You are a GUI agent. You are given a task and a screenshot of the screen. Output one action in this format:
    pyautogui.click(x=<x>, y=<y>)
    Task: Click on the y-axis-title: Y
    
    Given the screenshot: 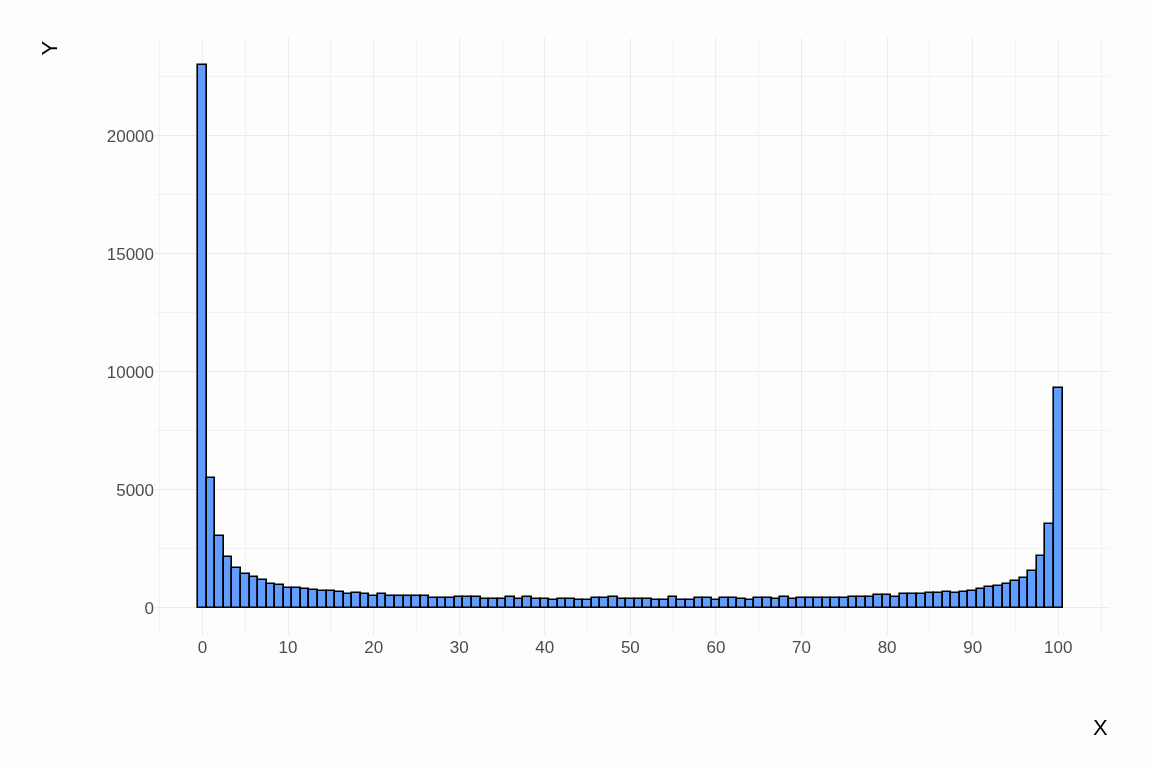 What is the action you would take?
    pyautogui.click(x=50, y=48)
    